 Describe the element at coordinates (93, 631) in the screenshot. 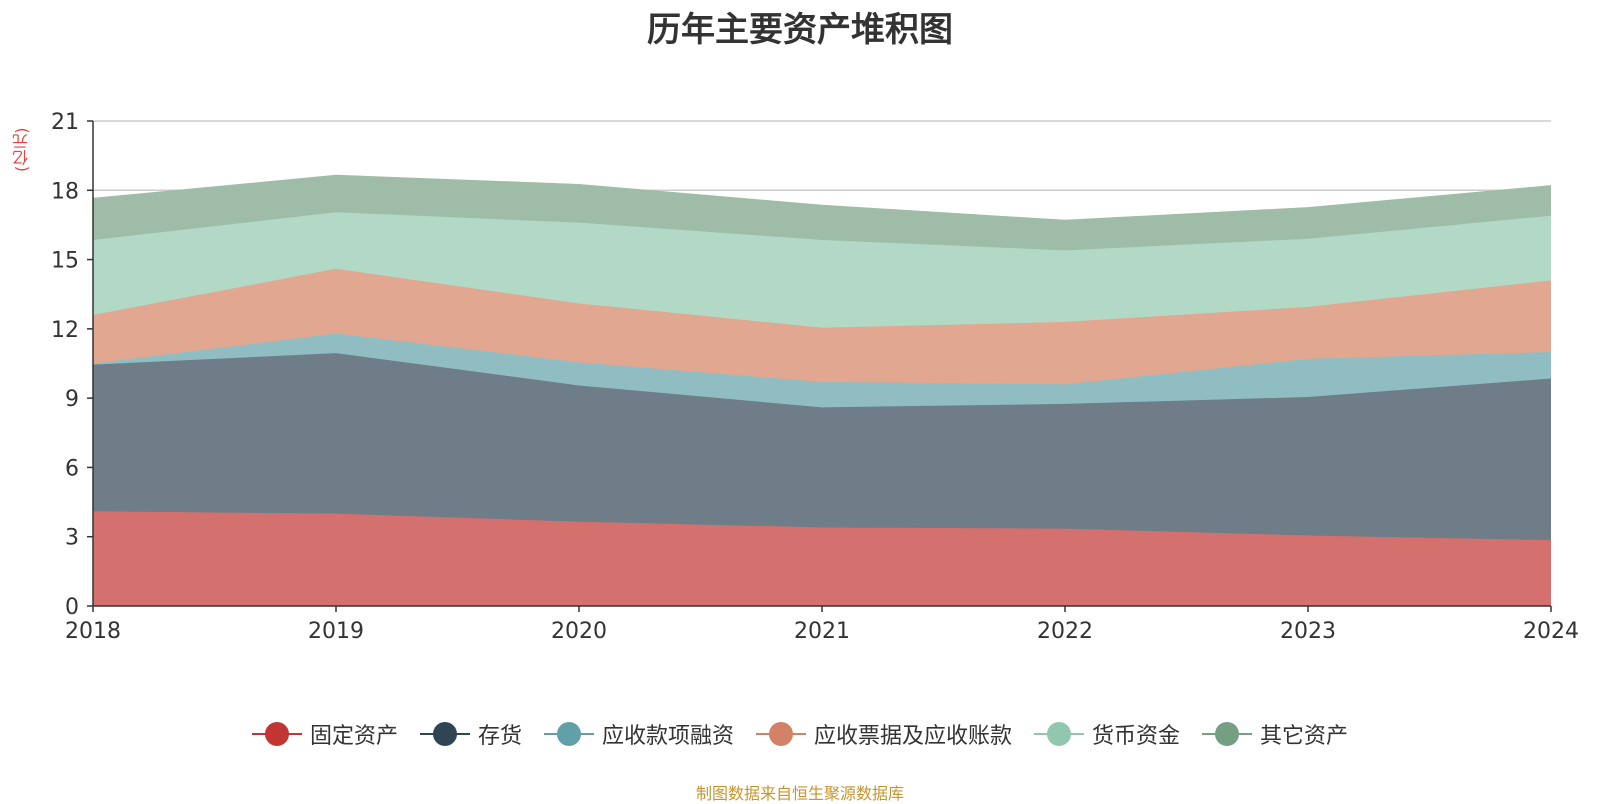

I see `x-tick-label: 2018` at that location.